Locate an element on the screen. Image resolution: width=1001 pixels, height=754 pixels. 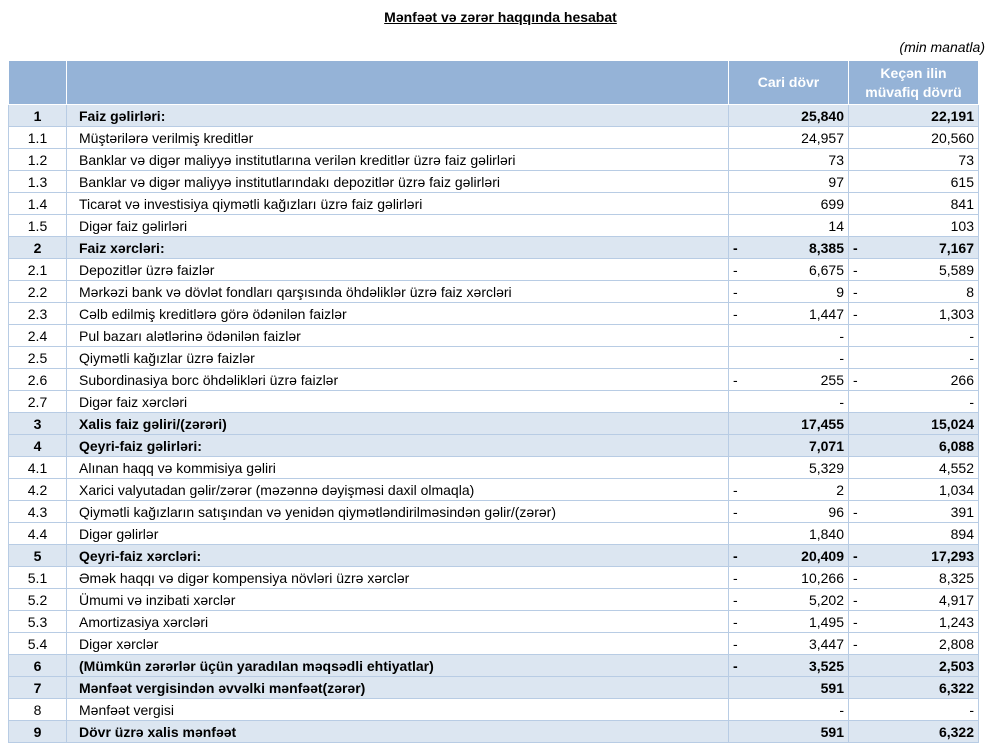
table-row: 1.5 Digər faiz gəlirləri 14 103 is located at coordinates (493, 225).